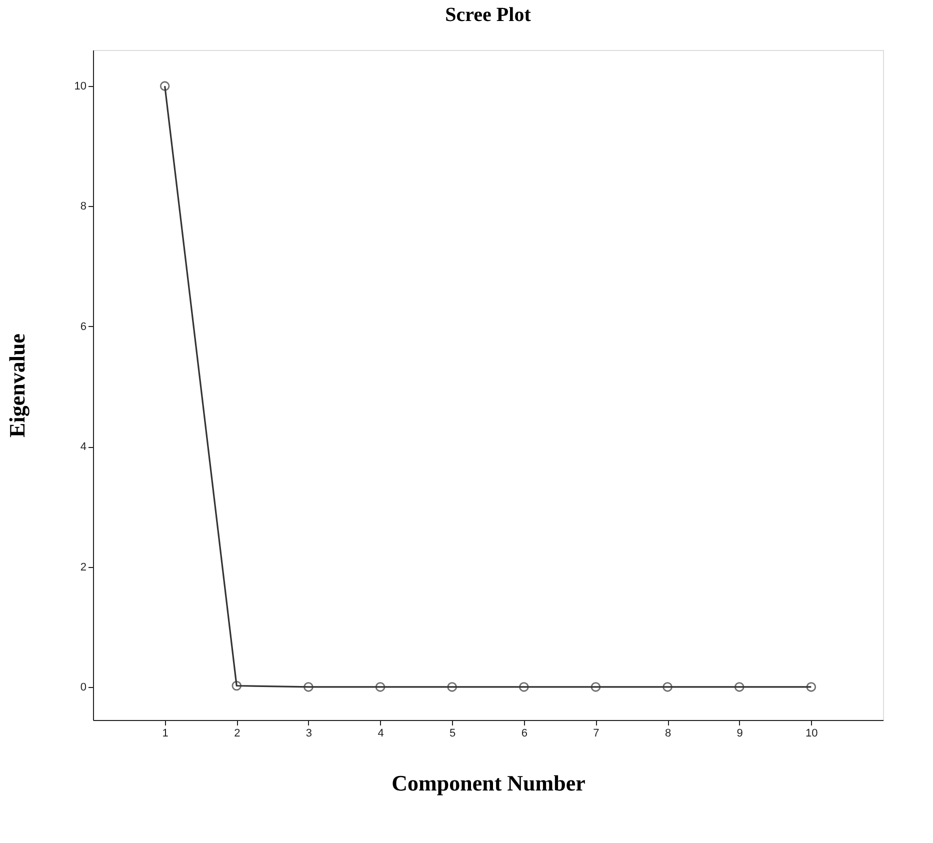 This screenshot has width=933, height=843. I want to click on y-tick-label: 6, so click(83, 326).